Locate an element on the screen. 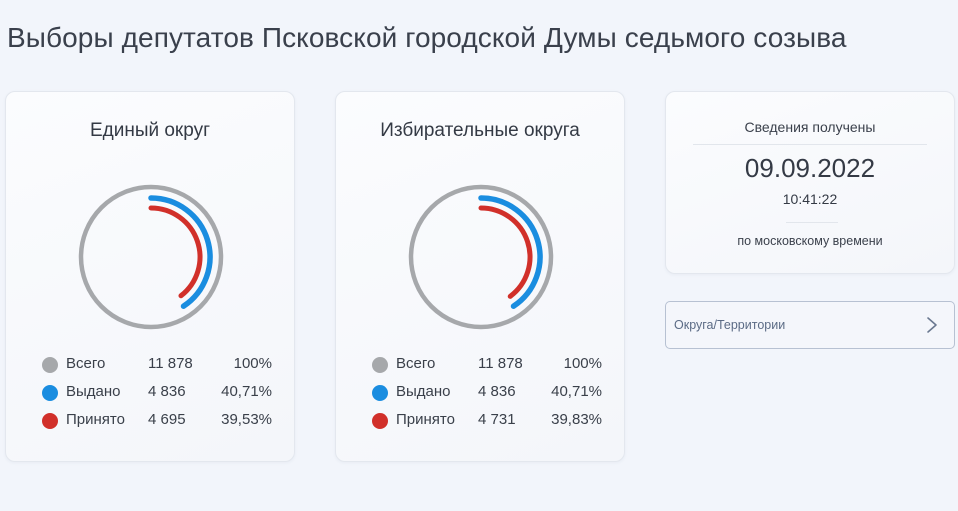  info-time: 10:41:22 is located at coordinates (810, 199).